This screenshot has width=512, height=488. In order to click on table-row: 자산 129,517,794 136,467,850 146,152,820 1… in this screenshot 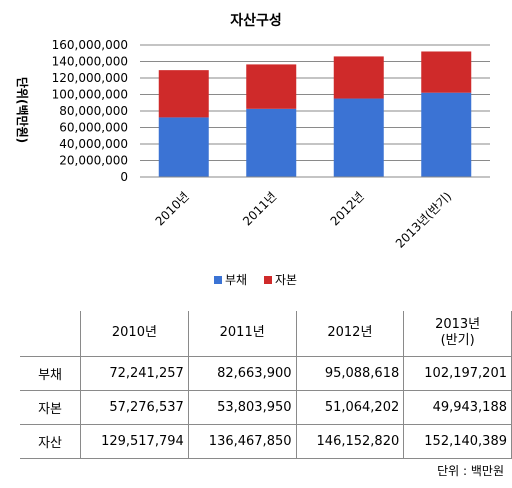, I will do `click(266, 441)`.